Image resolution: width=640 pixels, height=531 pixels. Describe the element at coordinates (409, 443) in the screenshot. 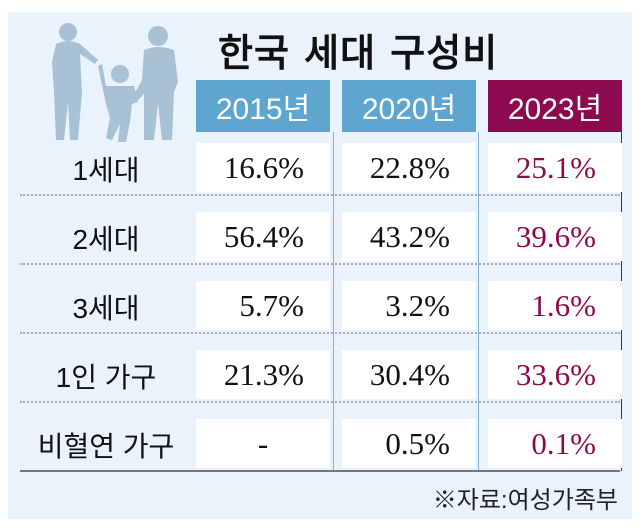

I see `table-cell: 0.5%` at that location.